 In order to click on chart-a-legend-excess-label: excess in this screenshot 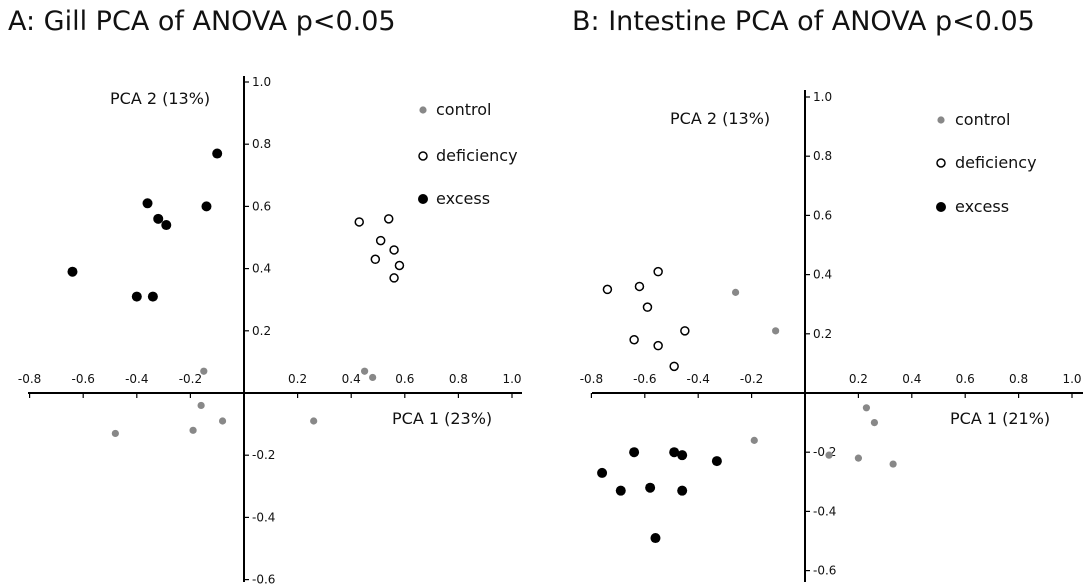, I will do `click(463, 198)`.